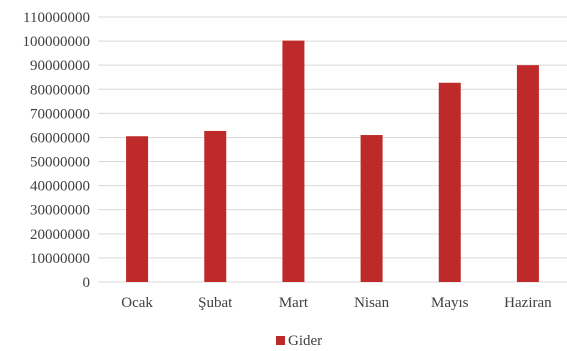 This screenshot has height=351, width=567. Describe the element at coordinates (87, 283) in the screenshot. I see `y-tick-label: 0` at that location.